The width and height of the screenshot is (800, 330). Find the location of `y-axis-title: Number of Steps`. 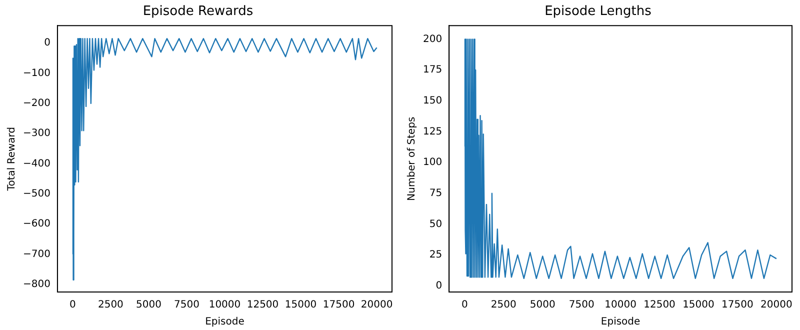

y-axis-title: Number of Steps is located at coordinates (412, 158).